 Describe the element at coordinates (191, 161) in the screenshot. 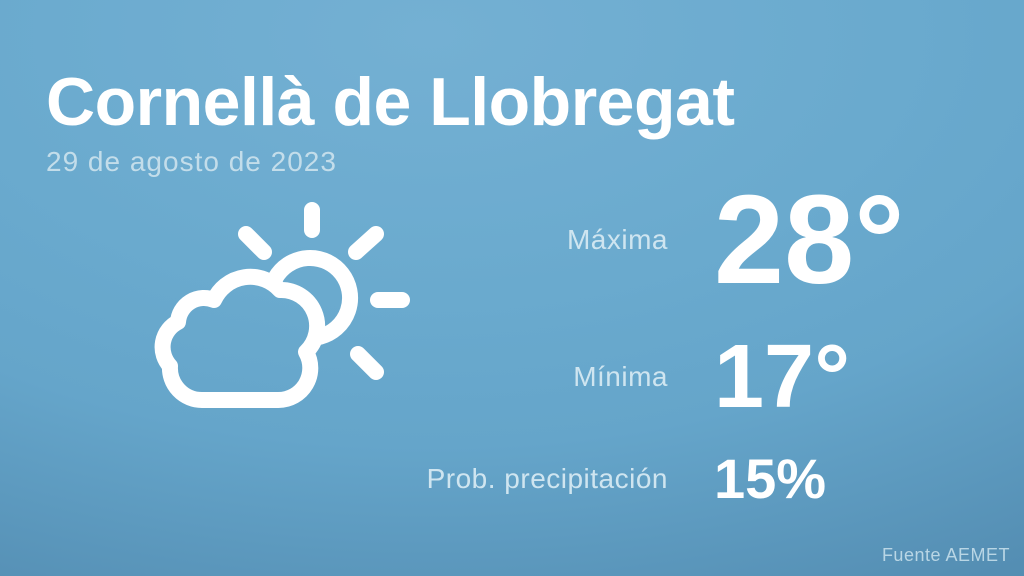

I see `date-subtitle: 29 de agosto de 2023` at that location.